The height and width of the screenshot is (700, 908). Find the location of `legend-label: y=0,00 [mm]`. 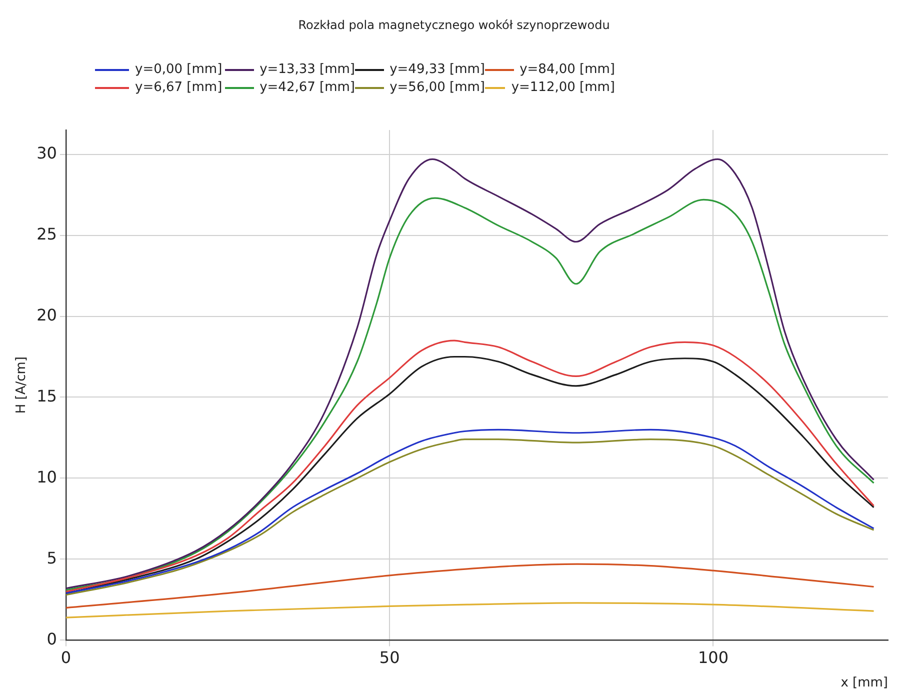

legend-label: y=0,00 [mm] is located at coordinates (178, 69).